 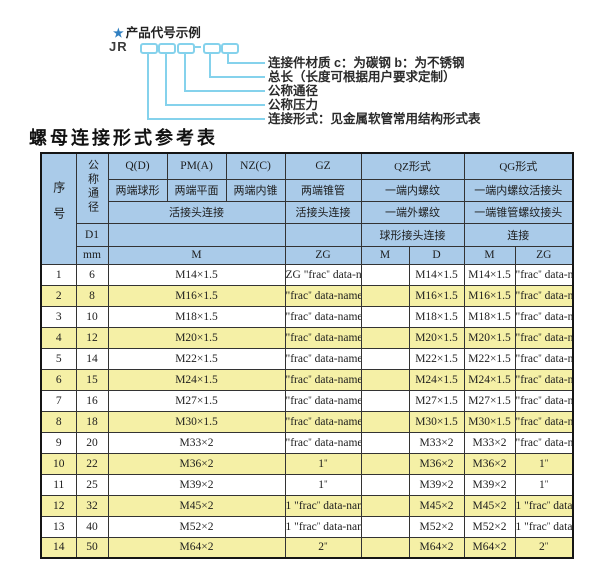 I want to click on header-empty-cell, so click(x=323, y=234).